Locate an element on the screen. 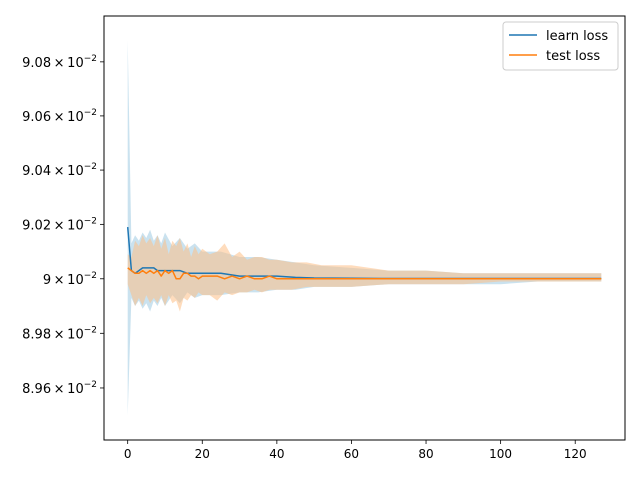 Image resolution: width=640 pixels, height=480 pixels. x-tick-label: 20 is located at coordinates (202, 454).